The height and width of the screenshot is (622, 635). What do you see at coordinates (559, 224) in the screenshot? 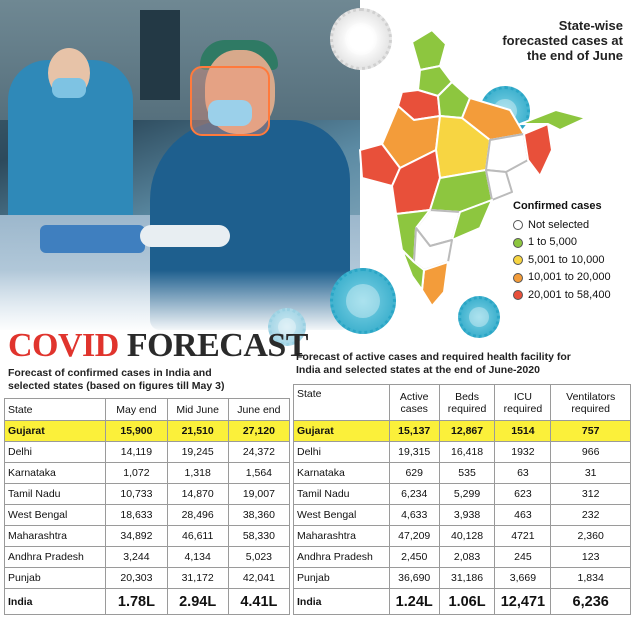
I see `legend-label: Not selected` at bounding box center [559, 224].